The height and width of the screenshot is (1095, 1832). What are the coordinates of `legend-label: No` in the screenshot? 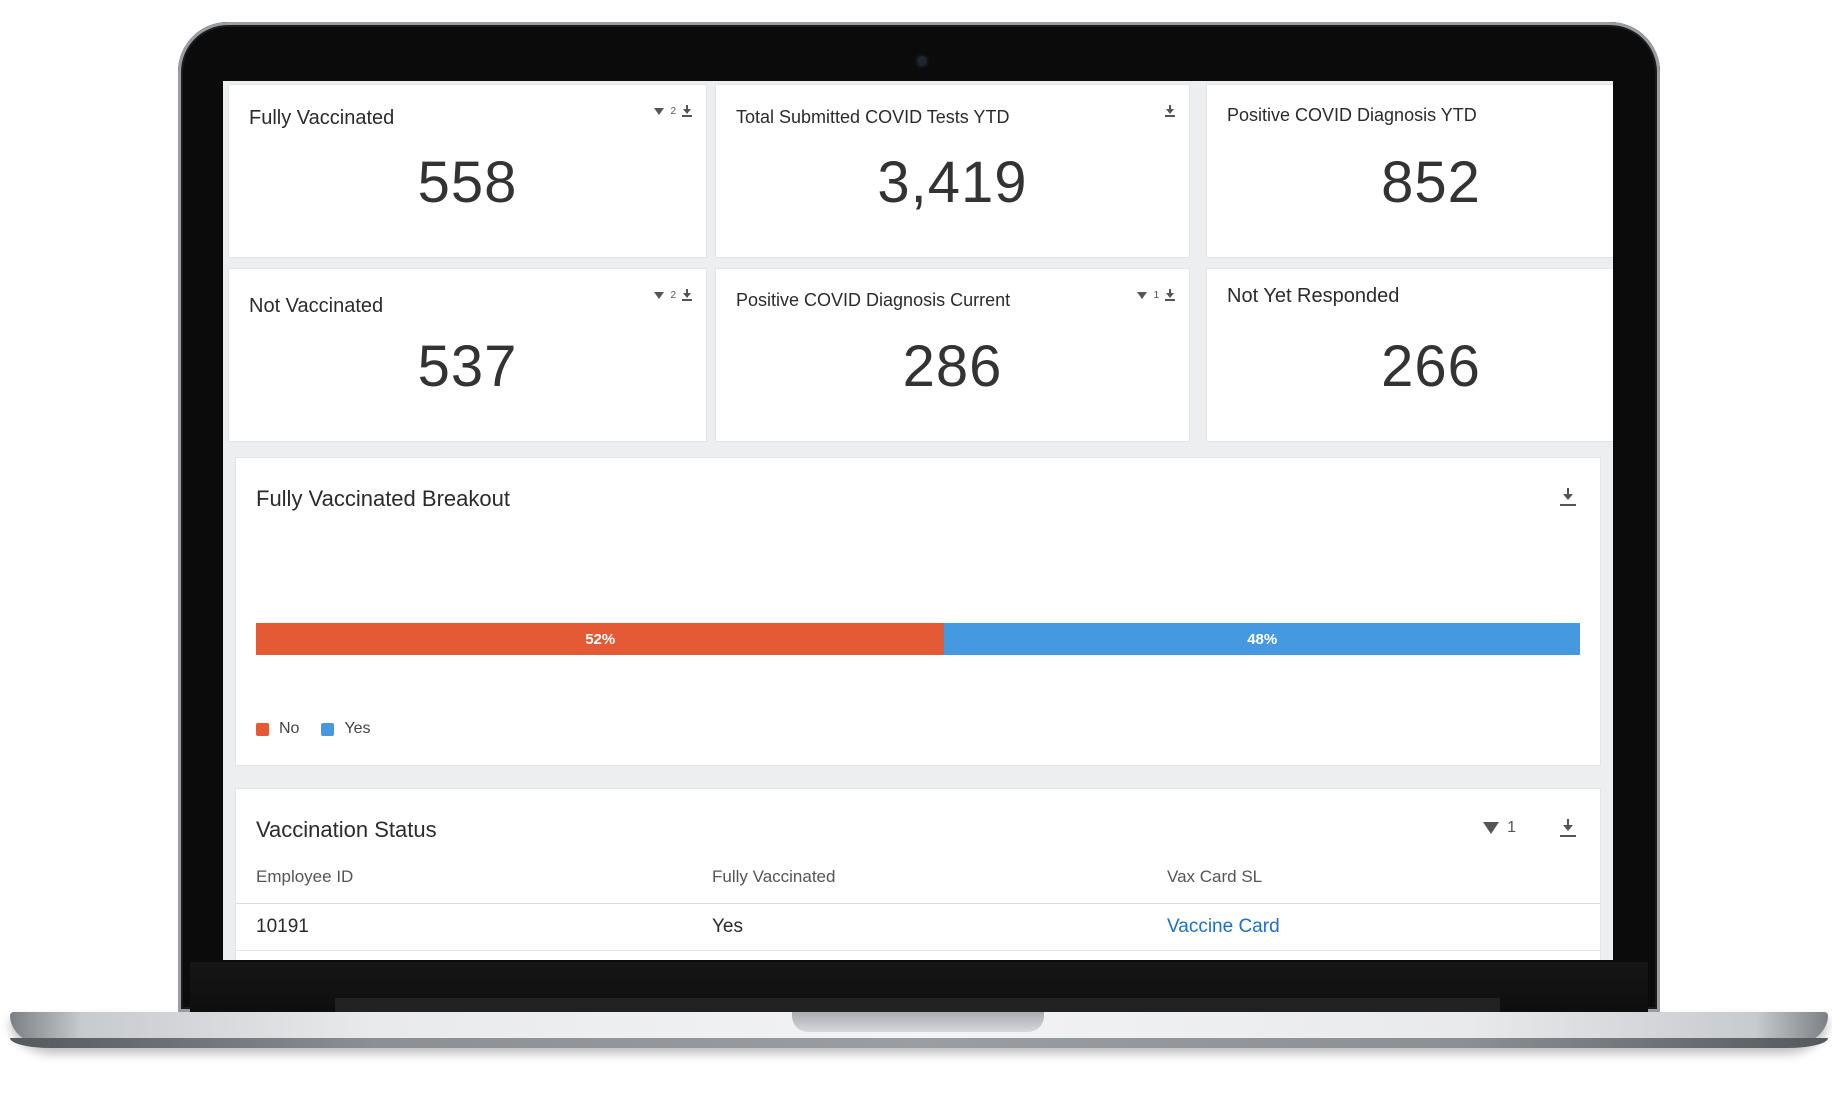 It's located at (289, 728).